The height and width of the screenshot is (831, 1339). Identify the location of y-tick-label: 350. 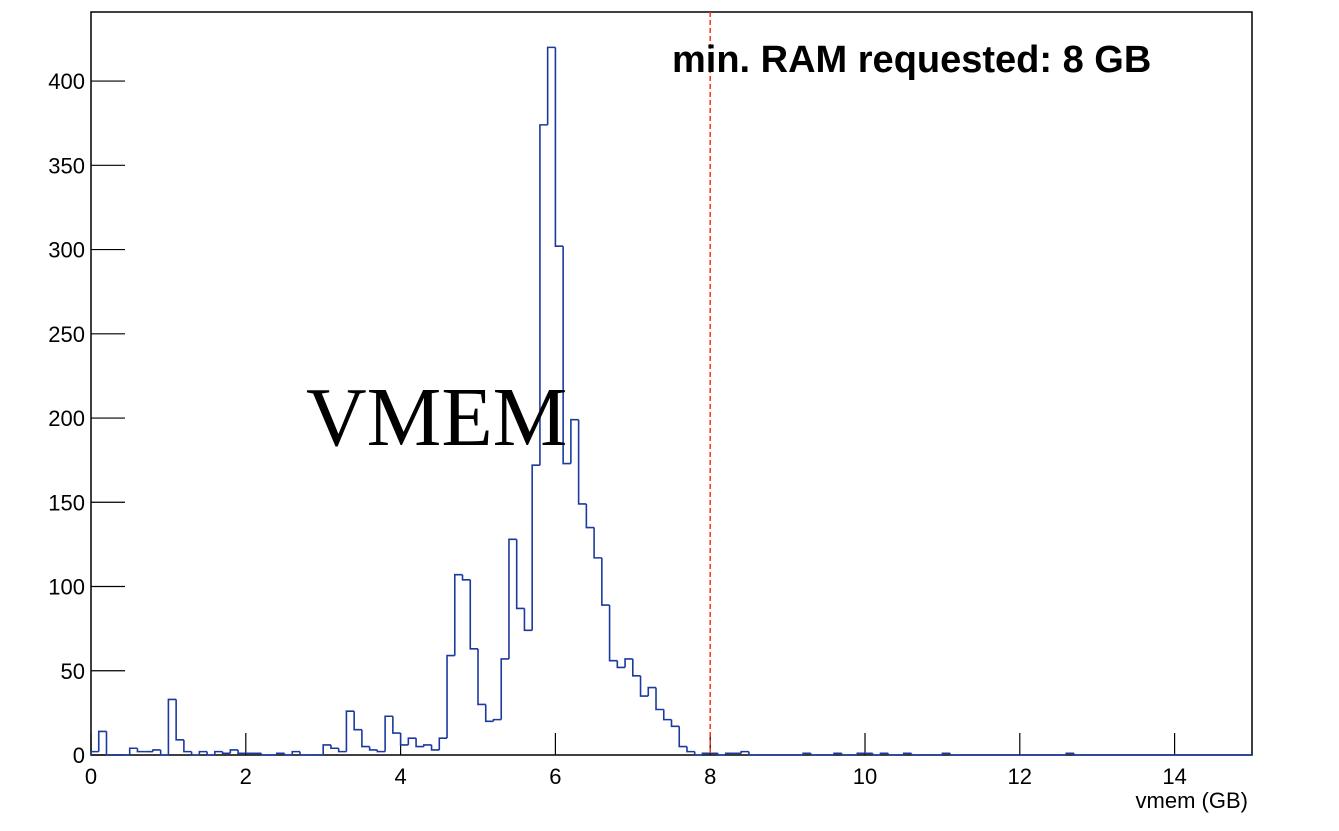
(66, 165).